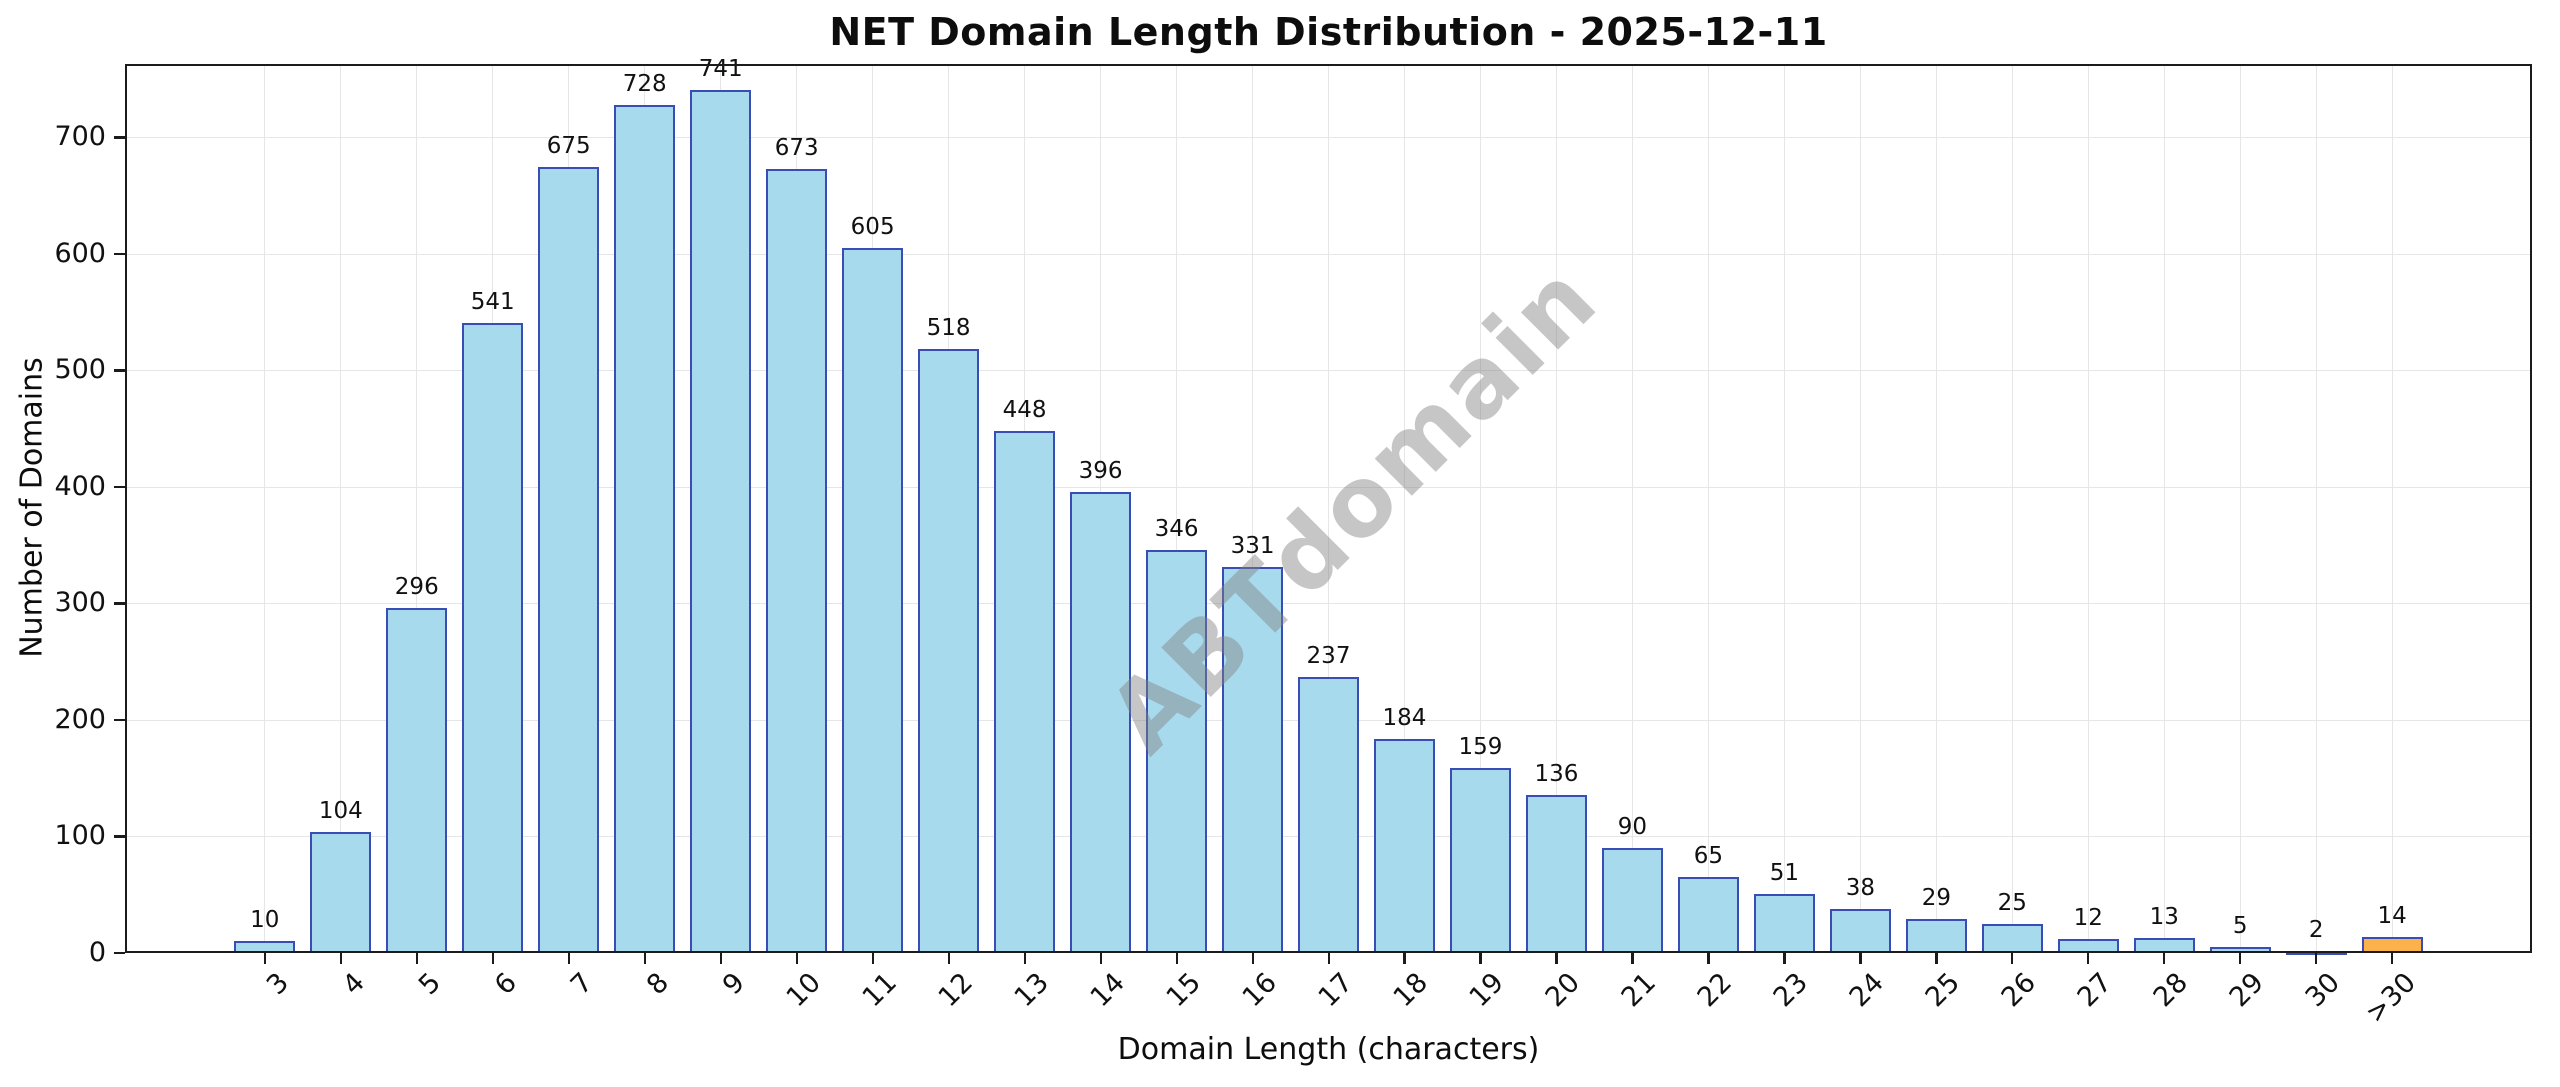 The image size is (2560, 1087). What do you see at coordinates (1252, 546) in the screenshot?
I see `bar-value-label: 331` at bounding box center [1252, 546].